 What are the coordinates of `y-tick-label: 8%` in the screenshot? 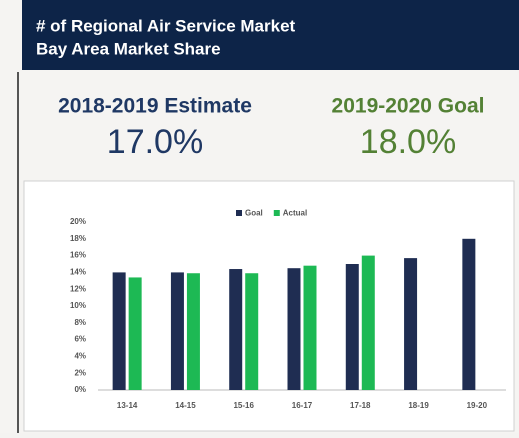 It's located at (80, 322).